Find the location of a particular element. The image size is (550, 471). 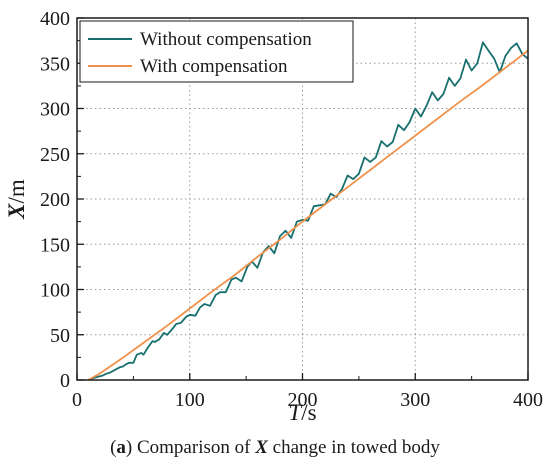

y-tick-label-0: 0 is located at coordinates (65, 381).